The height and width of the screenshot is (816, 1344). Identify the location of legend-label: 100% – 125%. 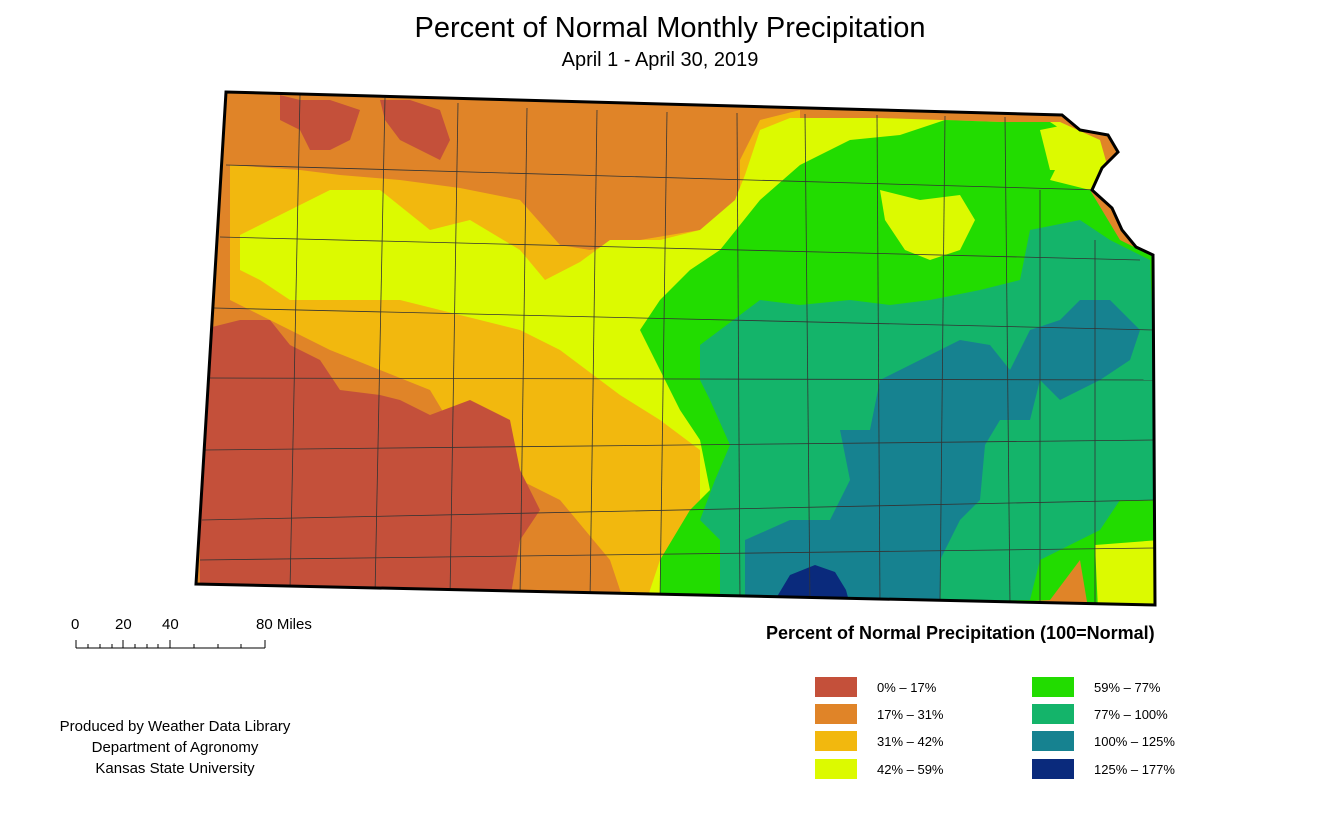
(1134, 741).